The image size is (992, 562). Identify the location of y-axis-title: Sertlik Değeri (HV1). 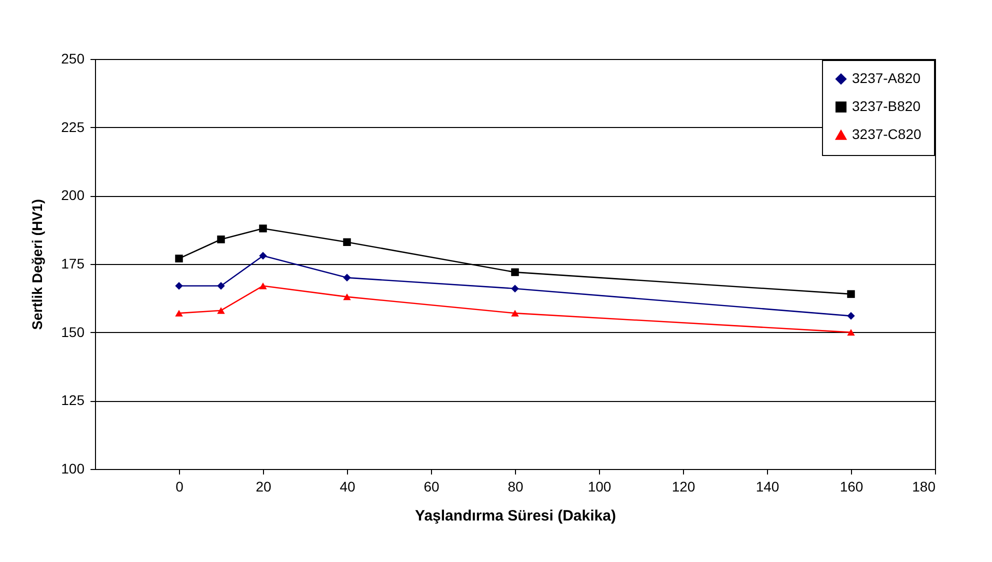
(37, 264).